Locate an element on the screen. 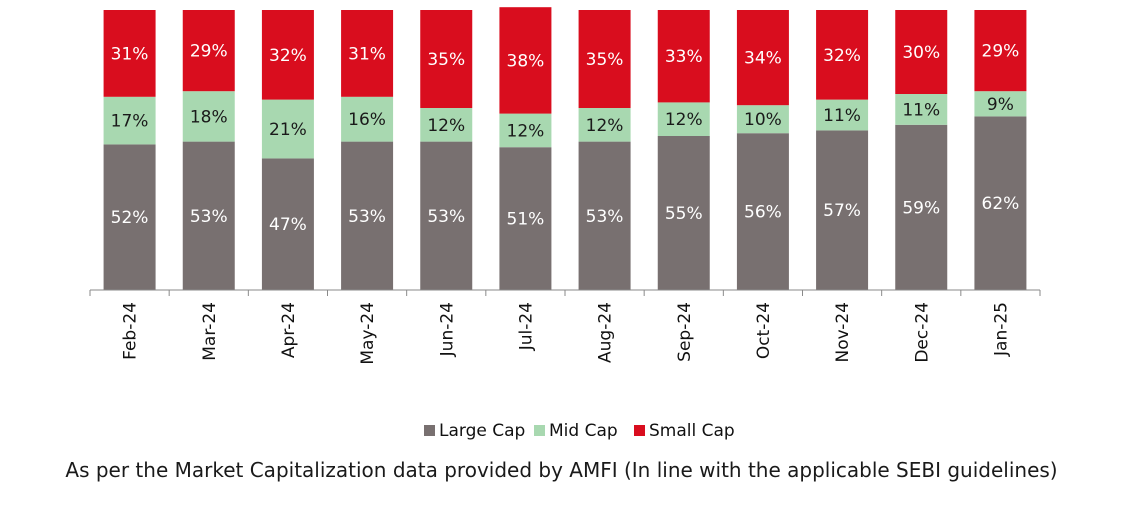 The image size is (1123, 505). data-label-small-cap-aug-24: 35% is located at coordinates (605, 60).